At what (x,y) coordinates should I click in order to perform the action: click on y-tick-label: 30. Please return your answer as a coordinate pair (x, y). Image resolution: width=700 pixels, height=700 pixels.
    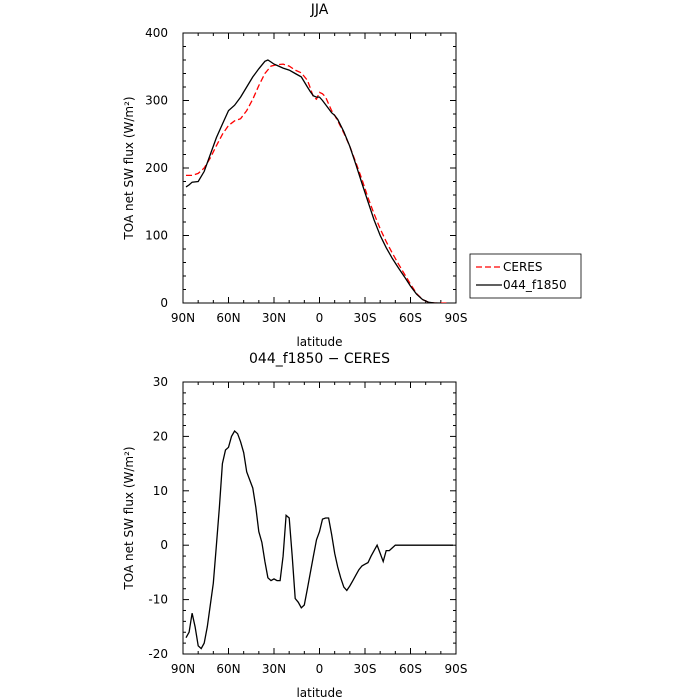
    Looking at the image, I should click on (160, 382).